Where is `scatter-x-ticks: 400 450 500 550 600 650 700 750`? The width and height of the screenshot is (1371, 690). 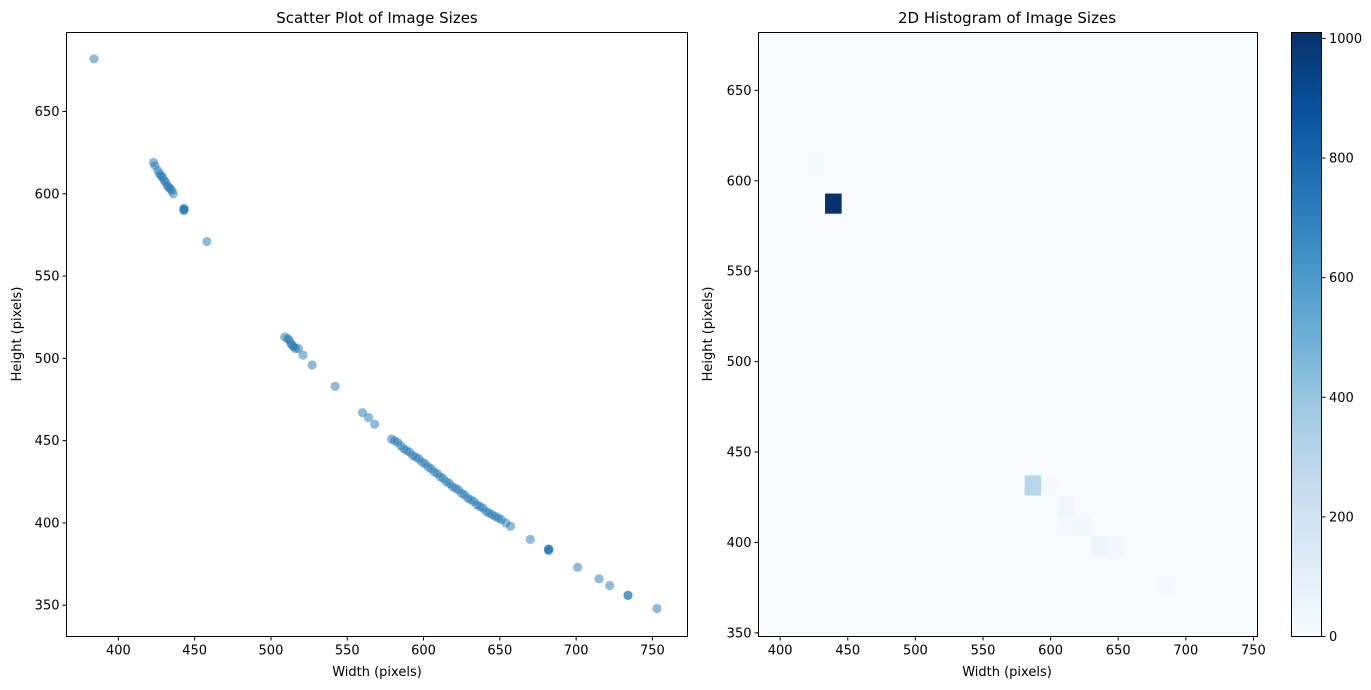 scatter-x-ticks: 400 450 500 550 600 650 700 750 is located at coordinates (385, 647).